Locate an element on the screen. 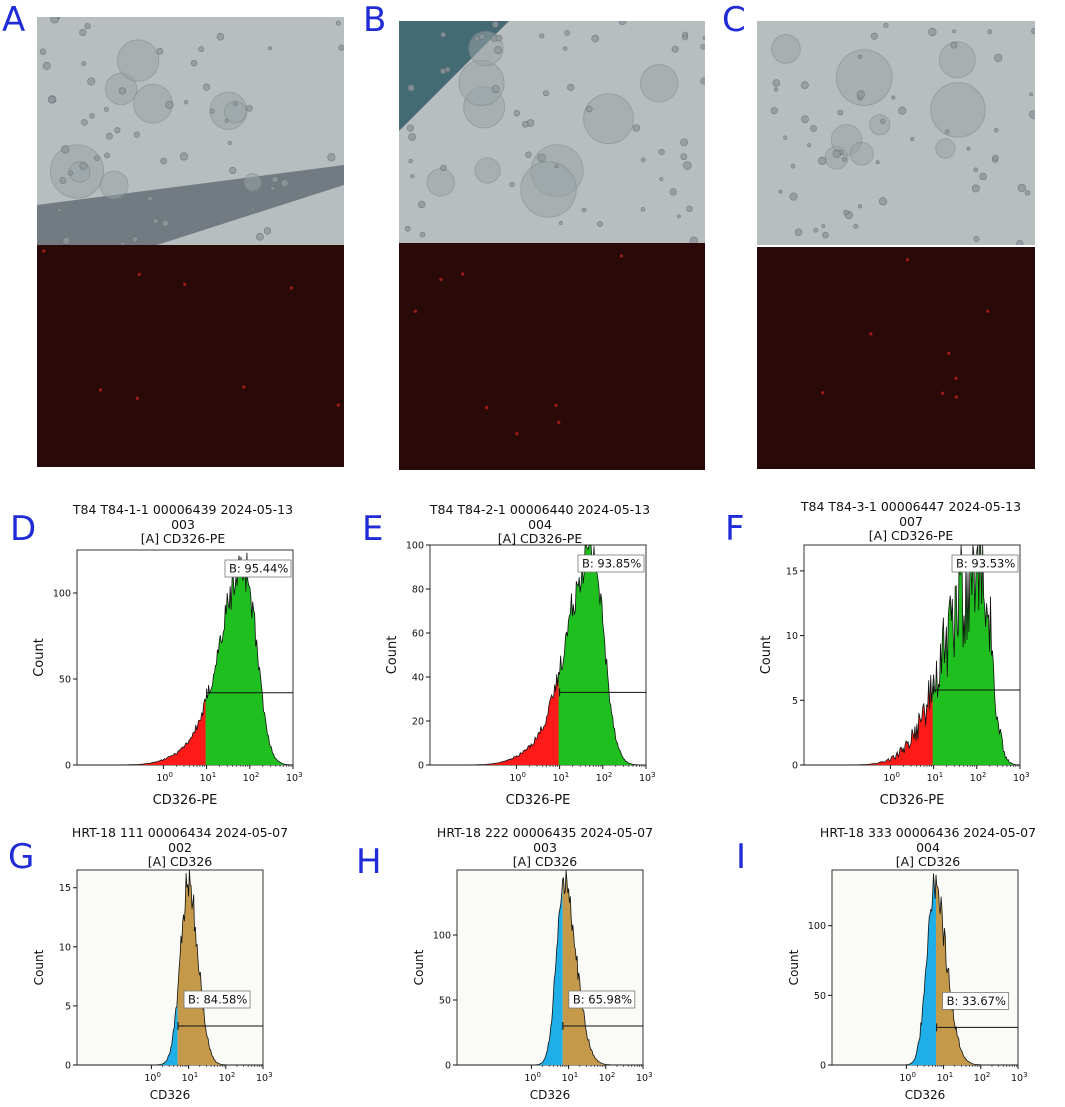  gate-label: B: 95.44% is located at coordinates (258, 569).